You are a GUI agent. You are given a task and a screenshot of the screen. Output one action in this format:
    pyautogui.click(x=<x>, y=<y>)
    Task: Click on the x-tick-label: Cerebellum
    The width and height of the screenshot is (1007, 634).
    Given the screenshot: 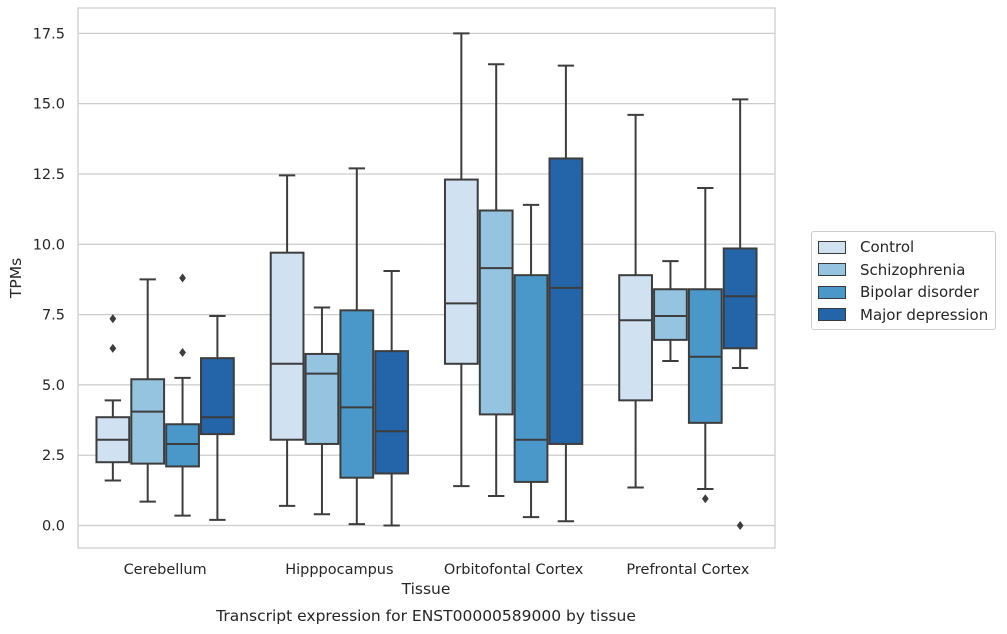 What is the action you would take?
    pyautogui.click(x=165, y=570)
    